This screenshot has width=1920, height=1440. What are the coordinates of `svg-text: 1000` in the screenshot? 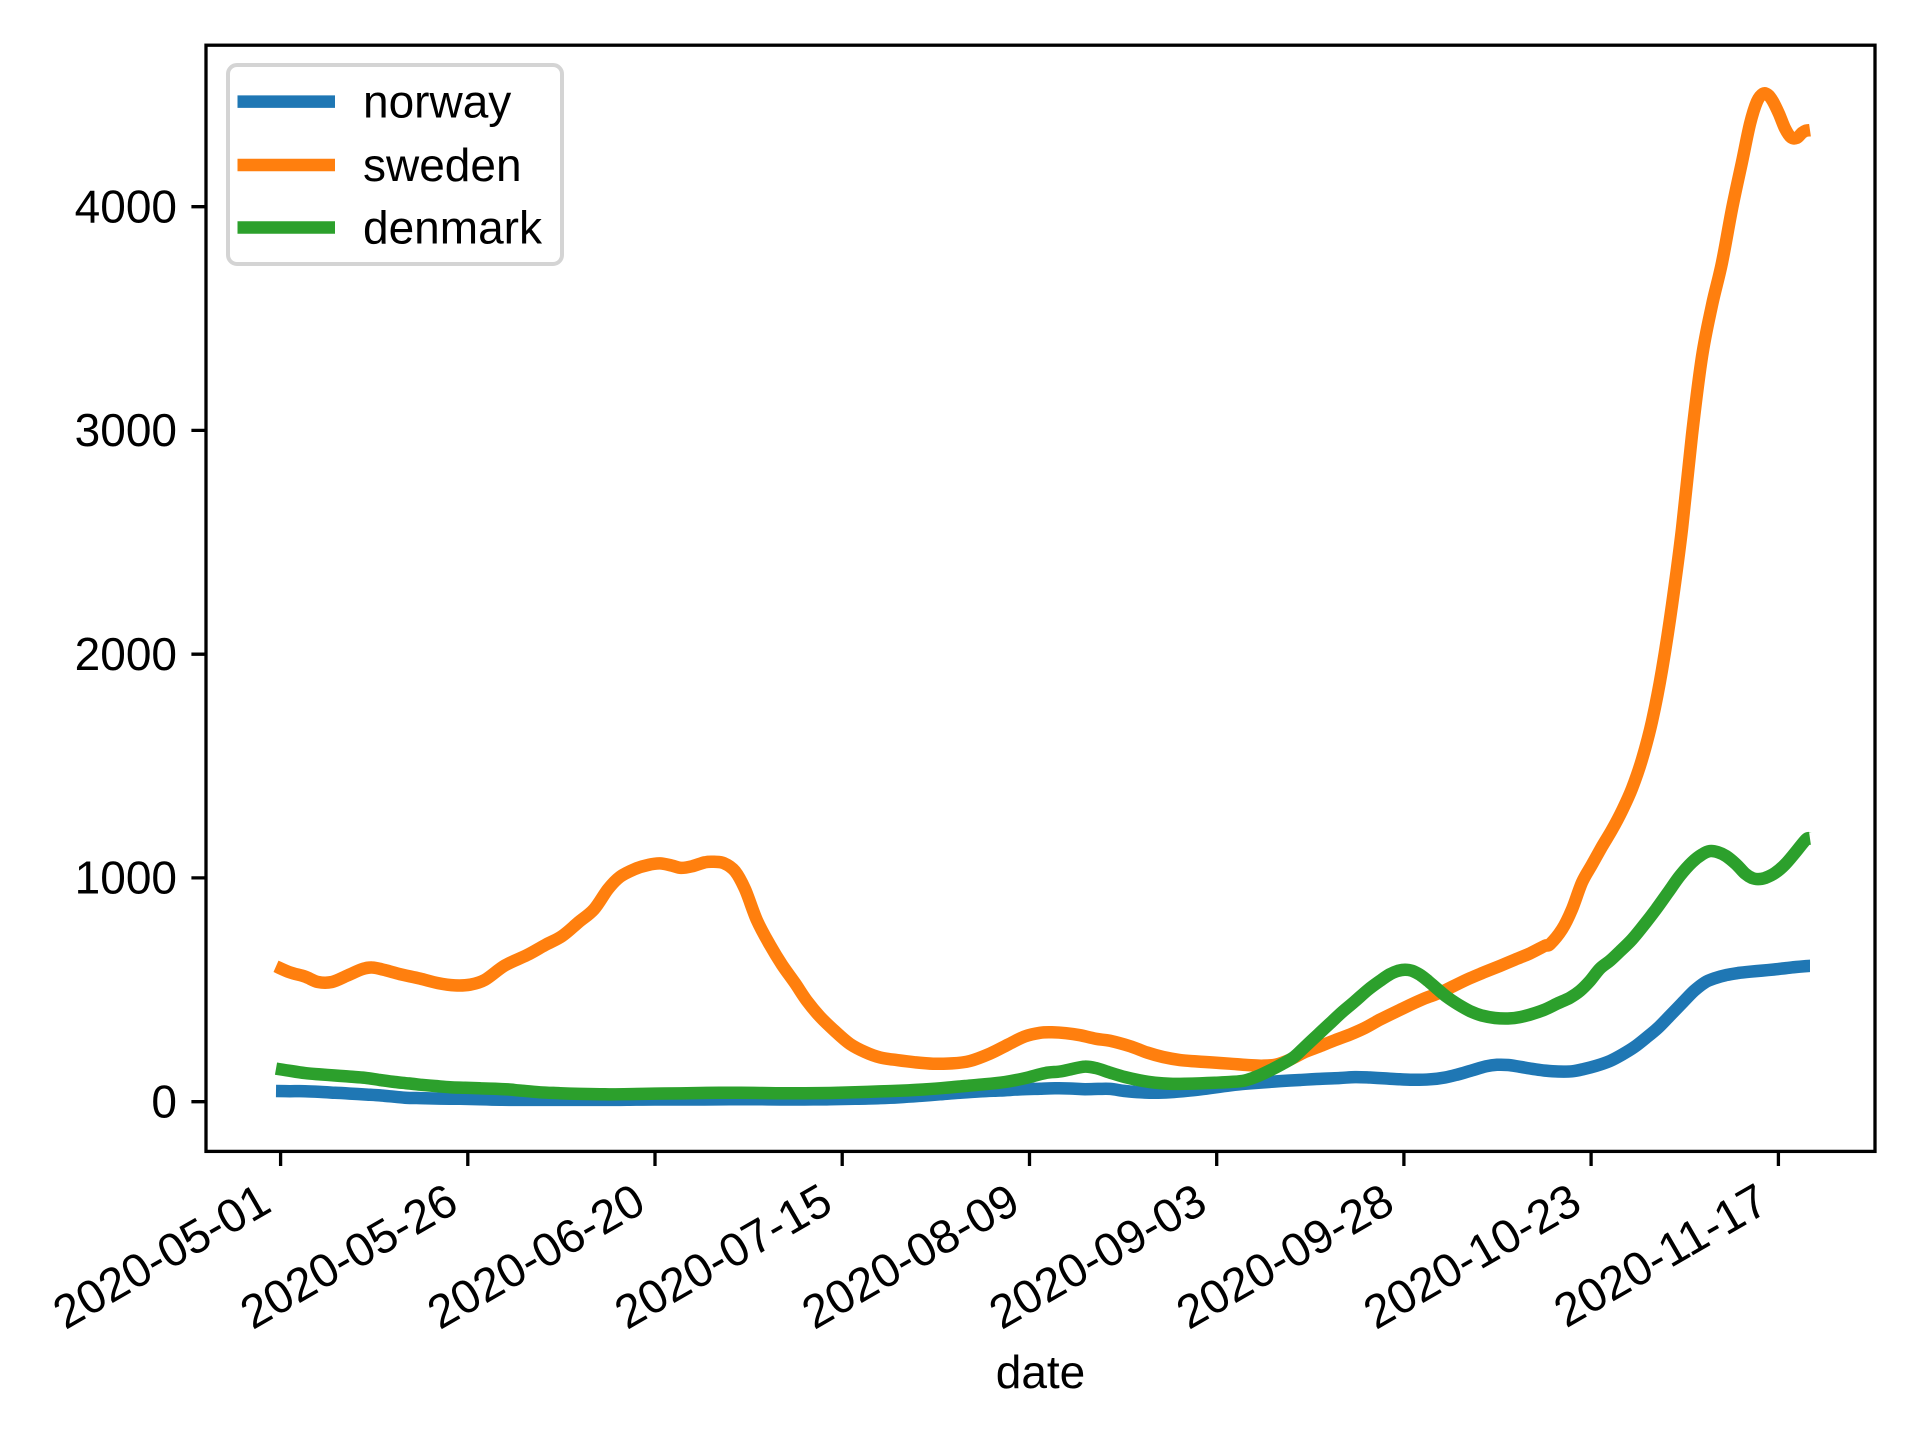 It's located at (126, 878).